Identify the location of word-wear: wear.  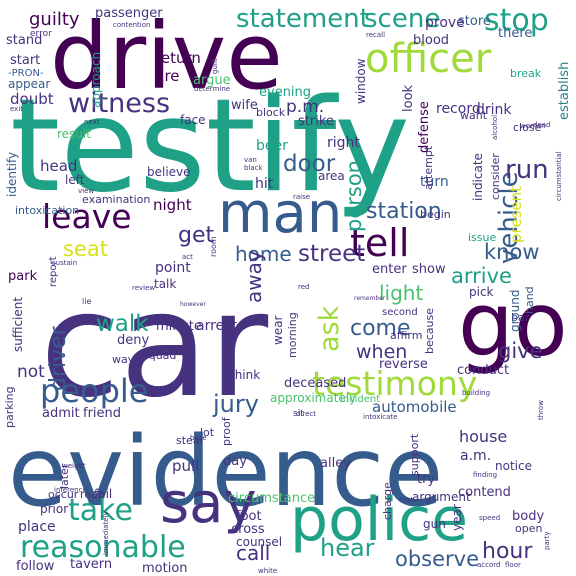
(278, 330).